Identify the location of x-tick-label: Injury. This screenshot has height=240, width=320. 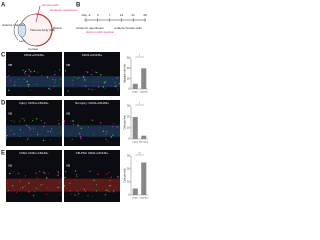
(136, 142).